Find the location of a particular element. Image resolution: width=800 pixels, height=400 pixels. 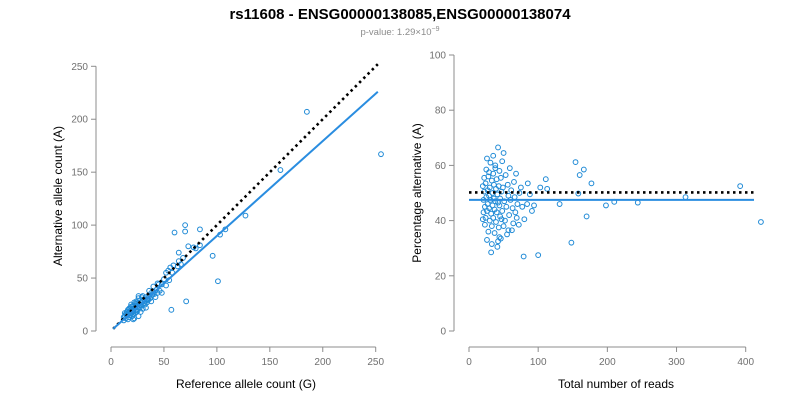

panel-1-x-tick-label: 250 is located at coordinates (375, 362).